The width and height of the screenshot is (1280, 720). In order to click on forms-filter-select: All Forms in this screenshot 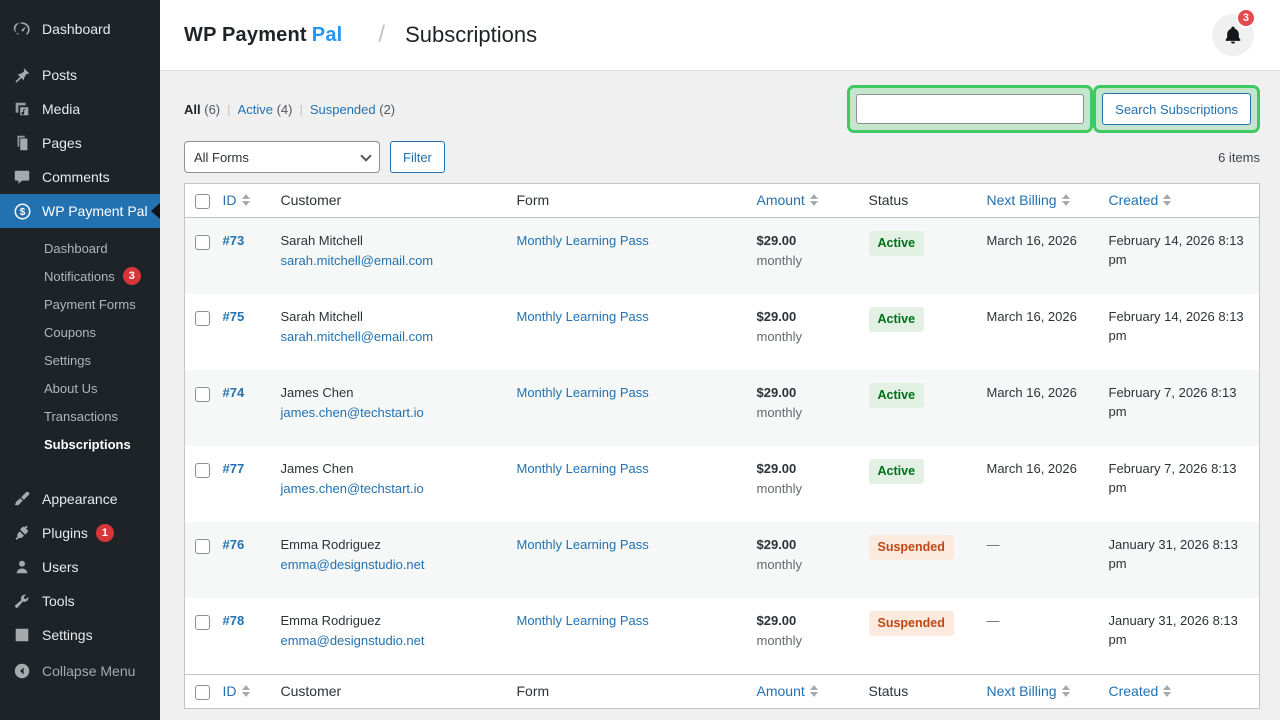, I will do `click(282, 157)`.